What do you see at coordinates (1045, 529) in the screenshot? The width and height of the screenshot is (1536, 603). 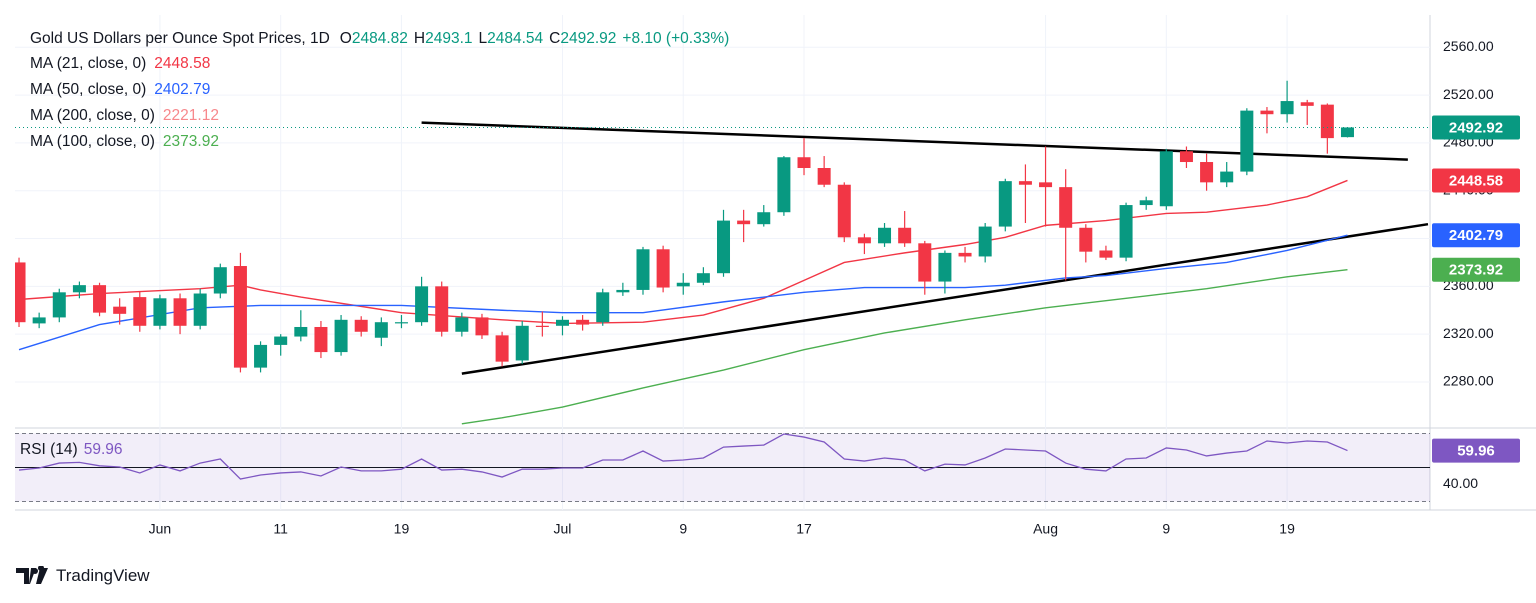 I see `x-tick-label: Aug` at bounding box center [1045, 529].